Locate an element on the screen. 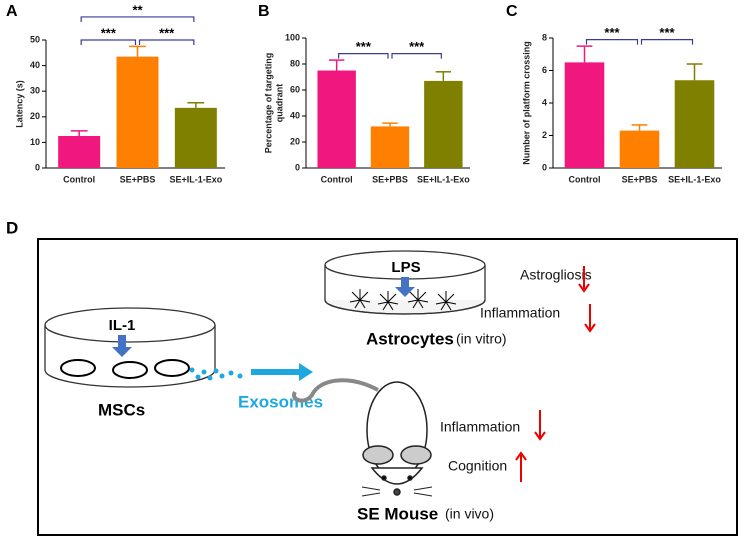  y-tick-label: 50 is located at coordinates (35, 39).